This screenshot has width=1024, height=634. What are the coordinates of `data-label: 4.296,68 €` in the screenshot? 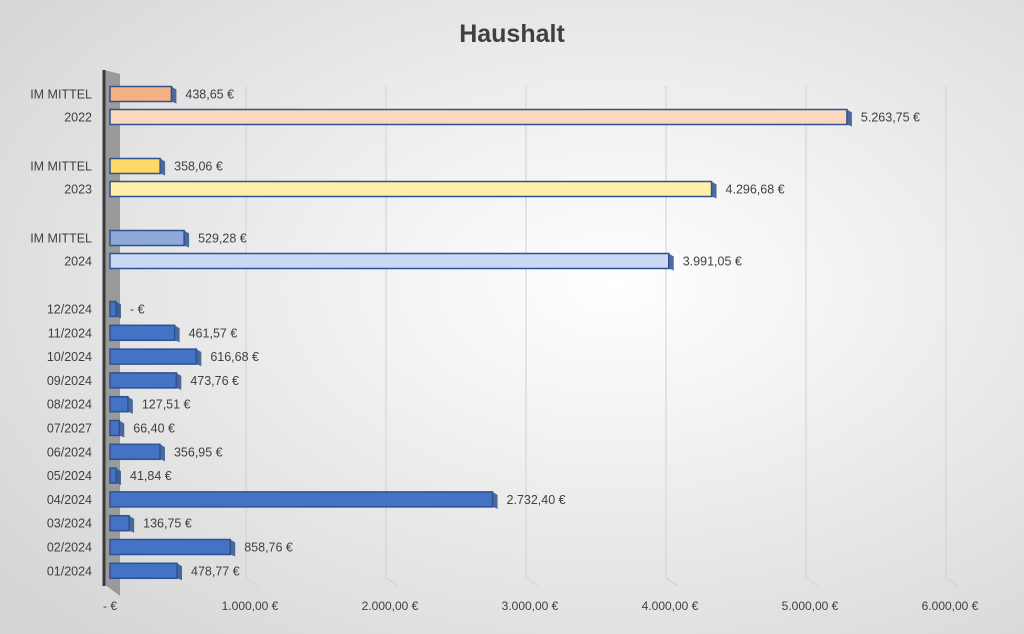 It's located at (755, 190).